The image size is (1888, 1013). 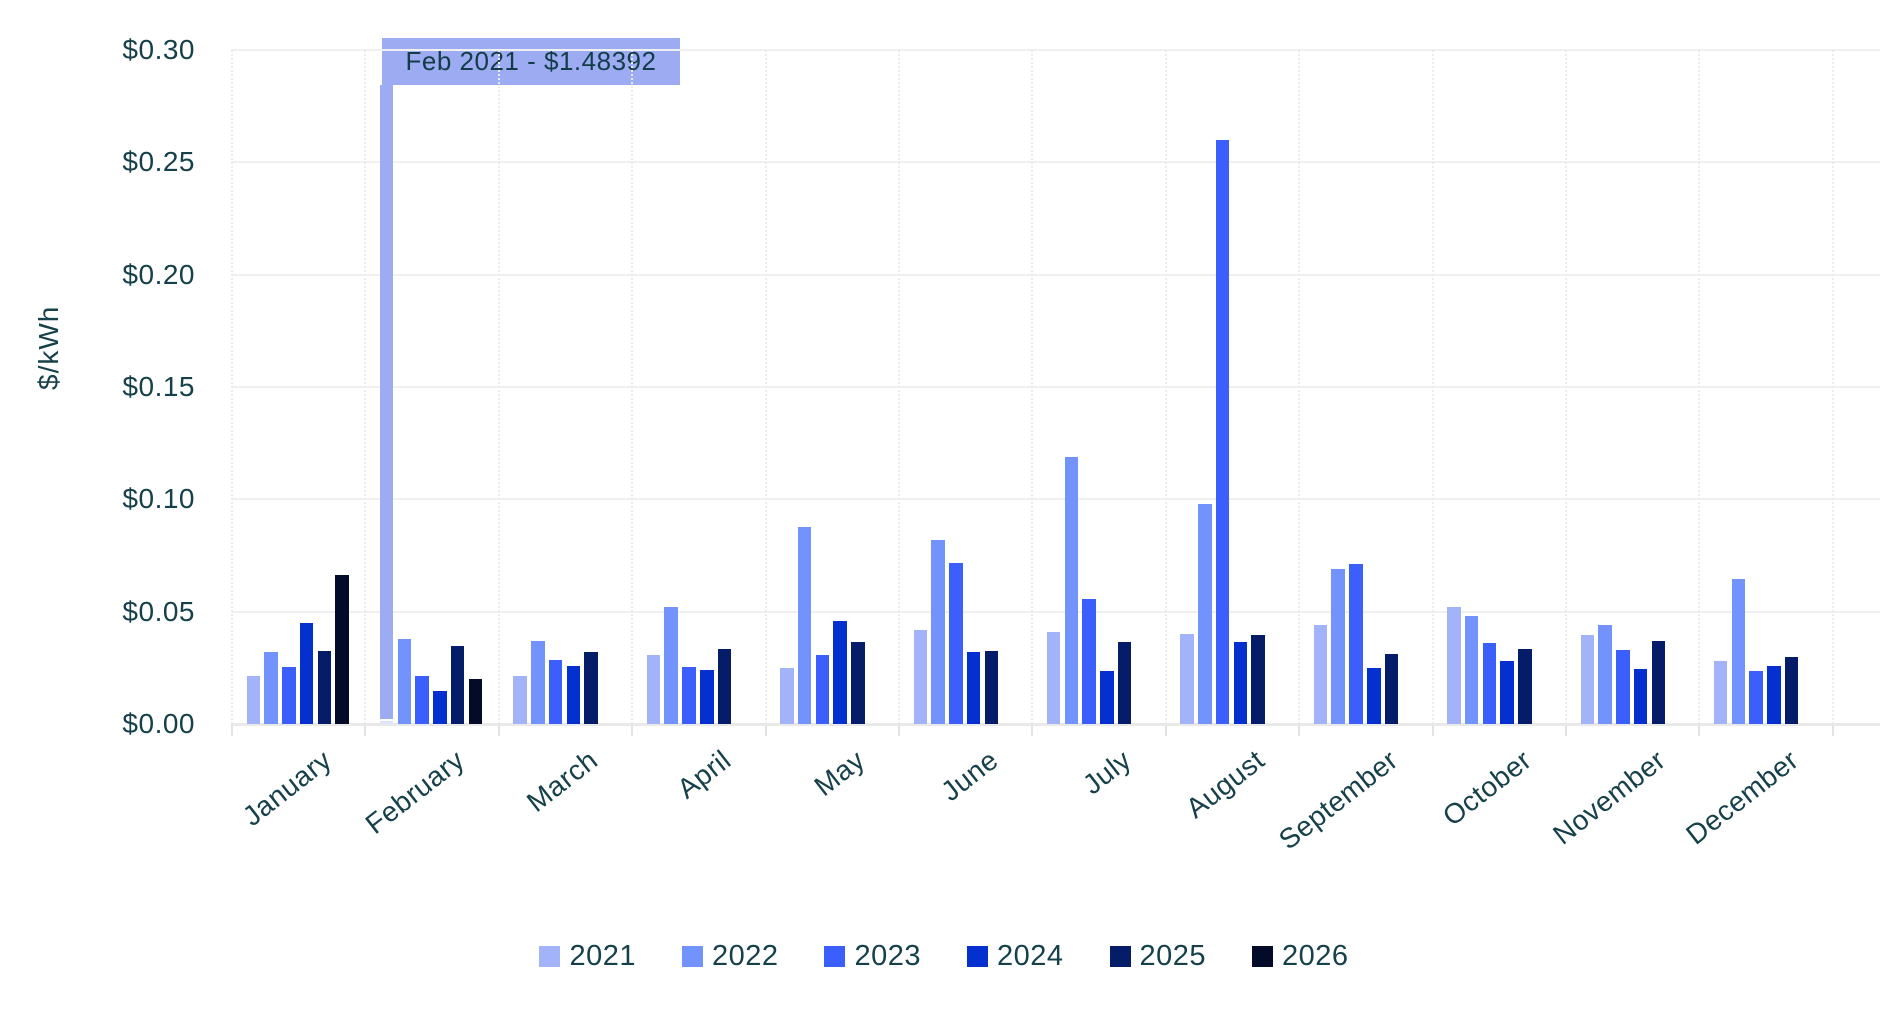 I want to click on bar-january-2025, so click(x=324, y=687).